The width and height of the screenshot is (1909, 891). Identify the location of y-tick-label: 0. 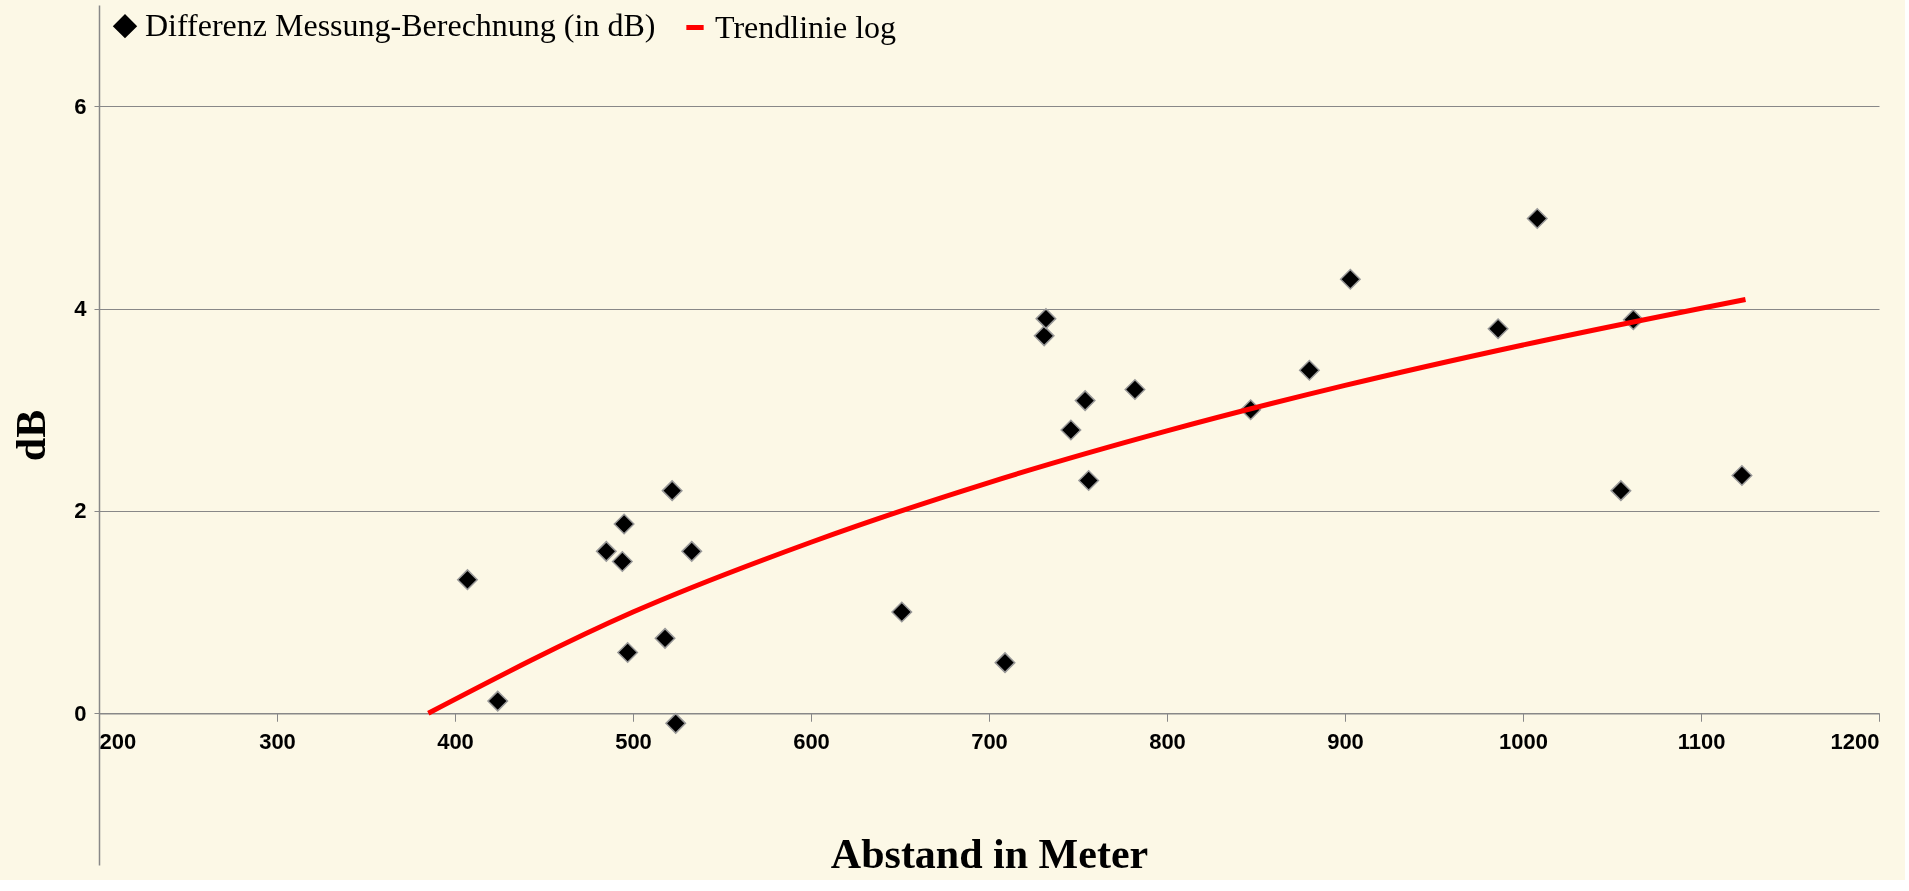
(80, 713).